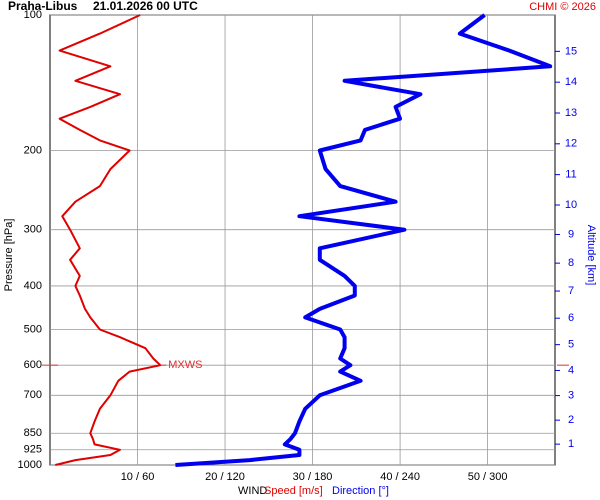 The width and height of the screenshot is (600, 500). Describe the element at coordinates (571, 291) in the screenshot. I see `y2-tick-label: 7` at that location.